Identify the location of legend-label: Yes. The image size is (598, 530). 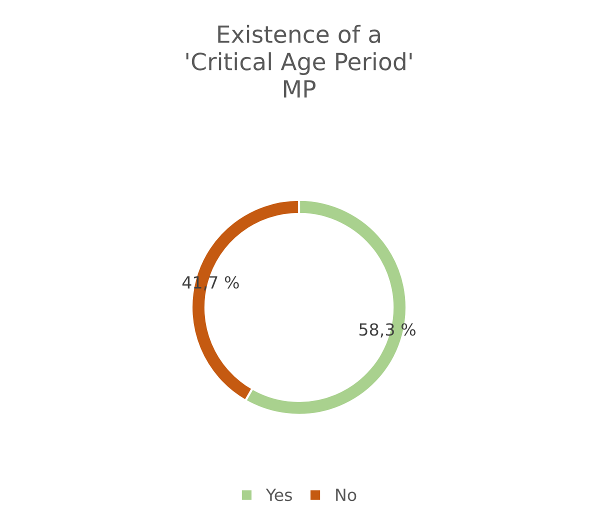
(279, 495).